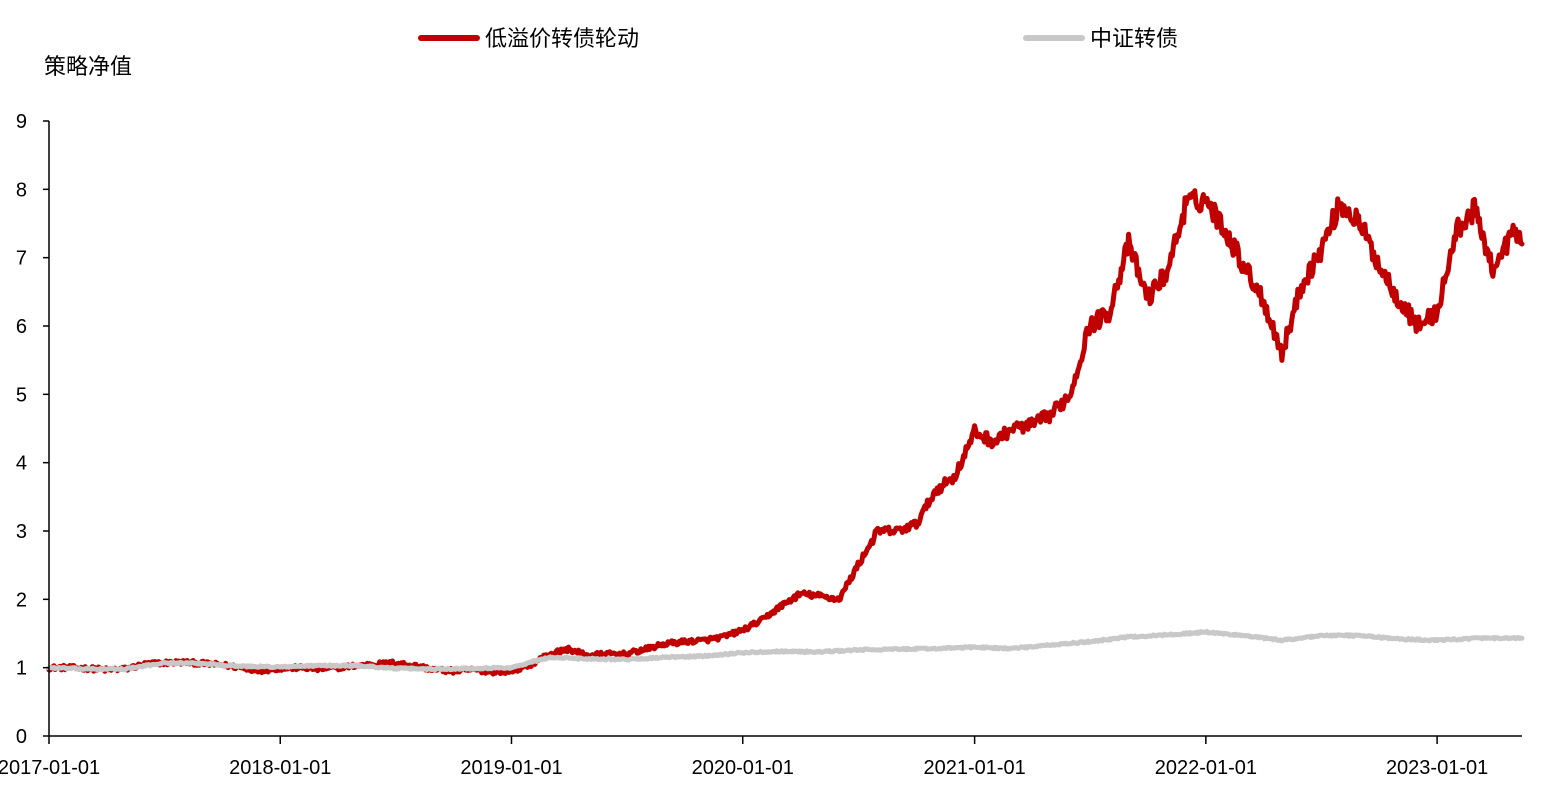 The width and height of the screenshot is (1548, 786). I want to click on legend: 低溢价转债轮动 中证转债, so click(798, 39).